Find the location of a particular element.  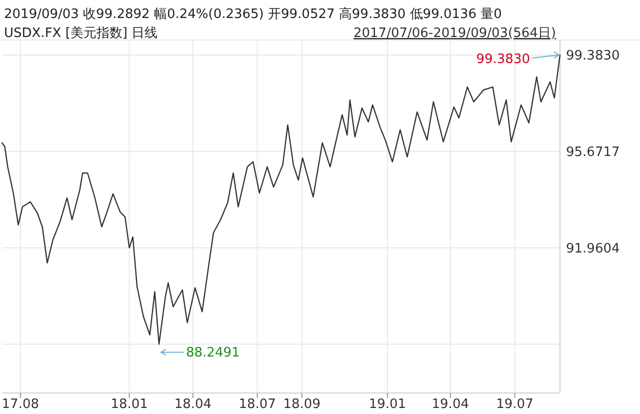

x-tick-label: 19.07 is located at coordinates (515, 404).